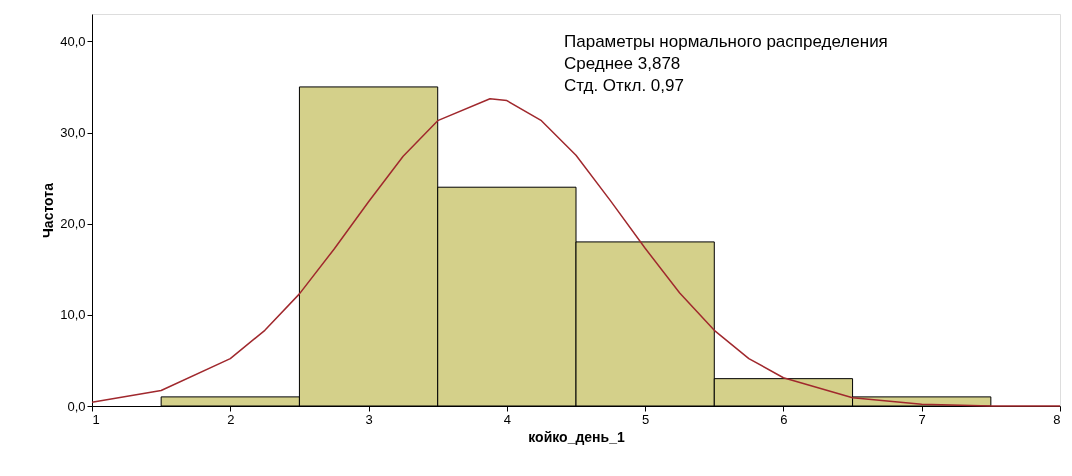 Image resolution: width=1072 pixels, height=476 pixels. What do you see at coordinates (646, 419) in the screenshot?
I see `x-tick-label: 5` at bounding box center [646, 419].